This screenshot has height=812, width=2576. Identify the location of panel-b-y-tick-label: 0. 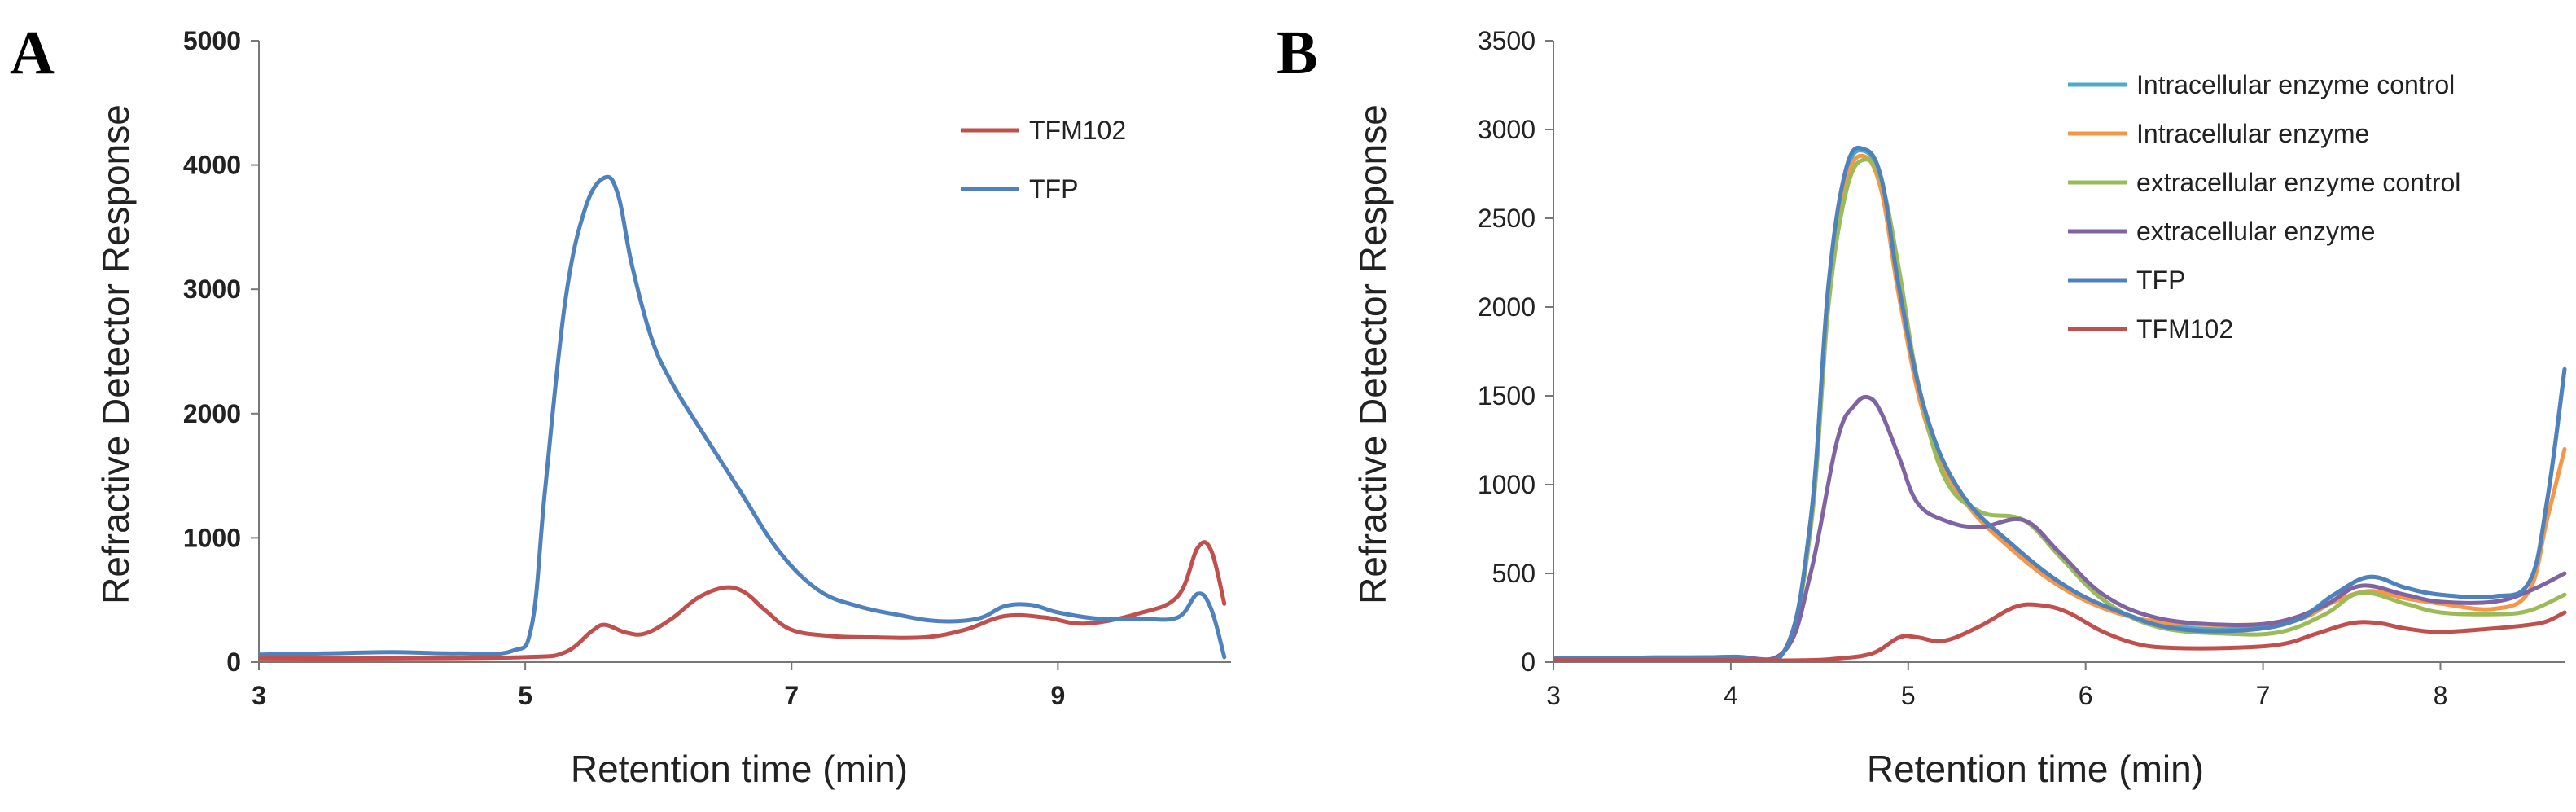
(1528, 662).